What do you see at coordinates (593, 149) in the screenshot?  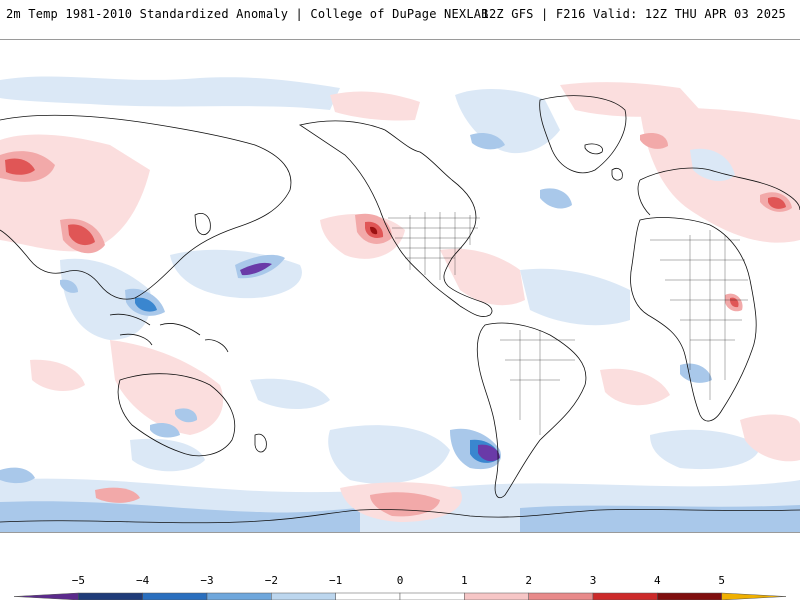 I see `iceland-coast` at bounding box center [593, 149].